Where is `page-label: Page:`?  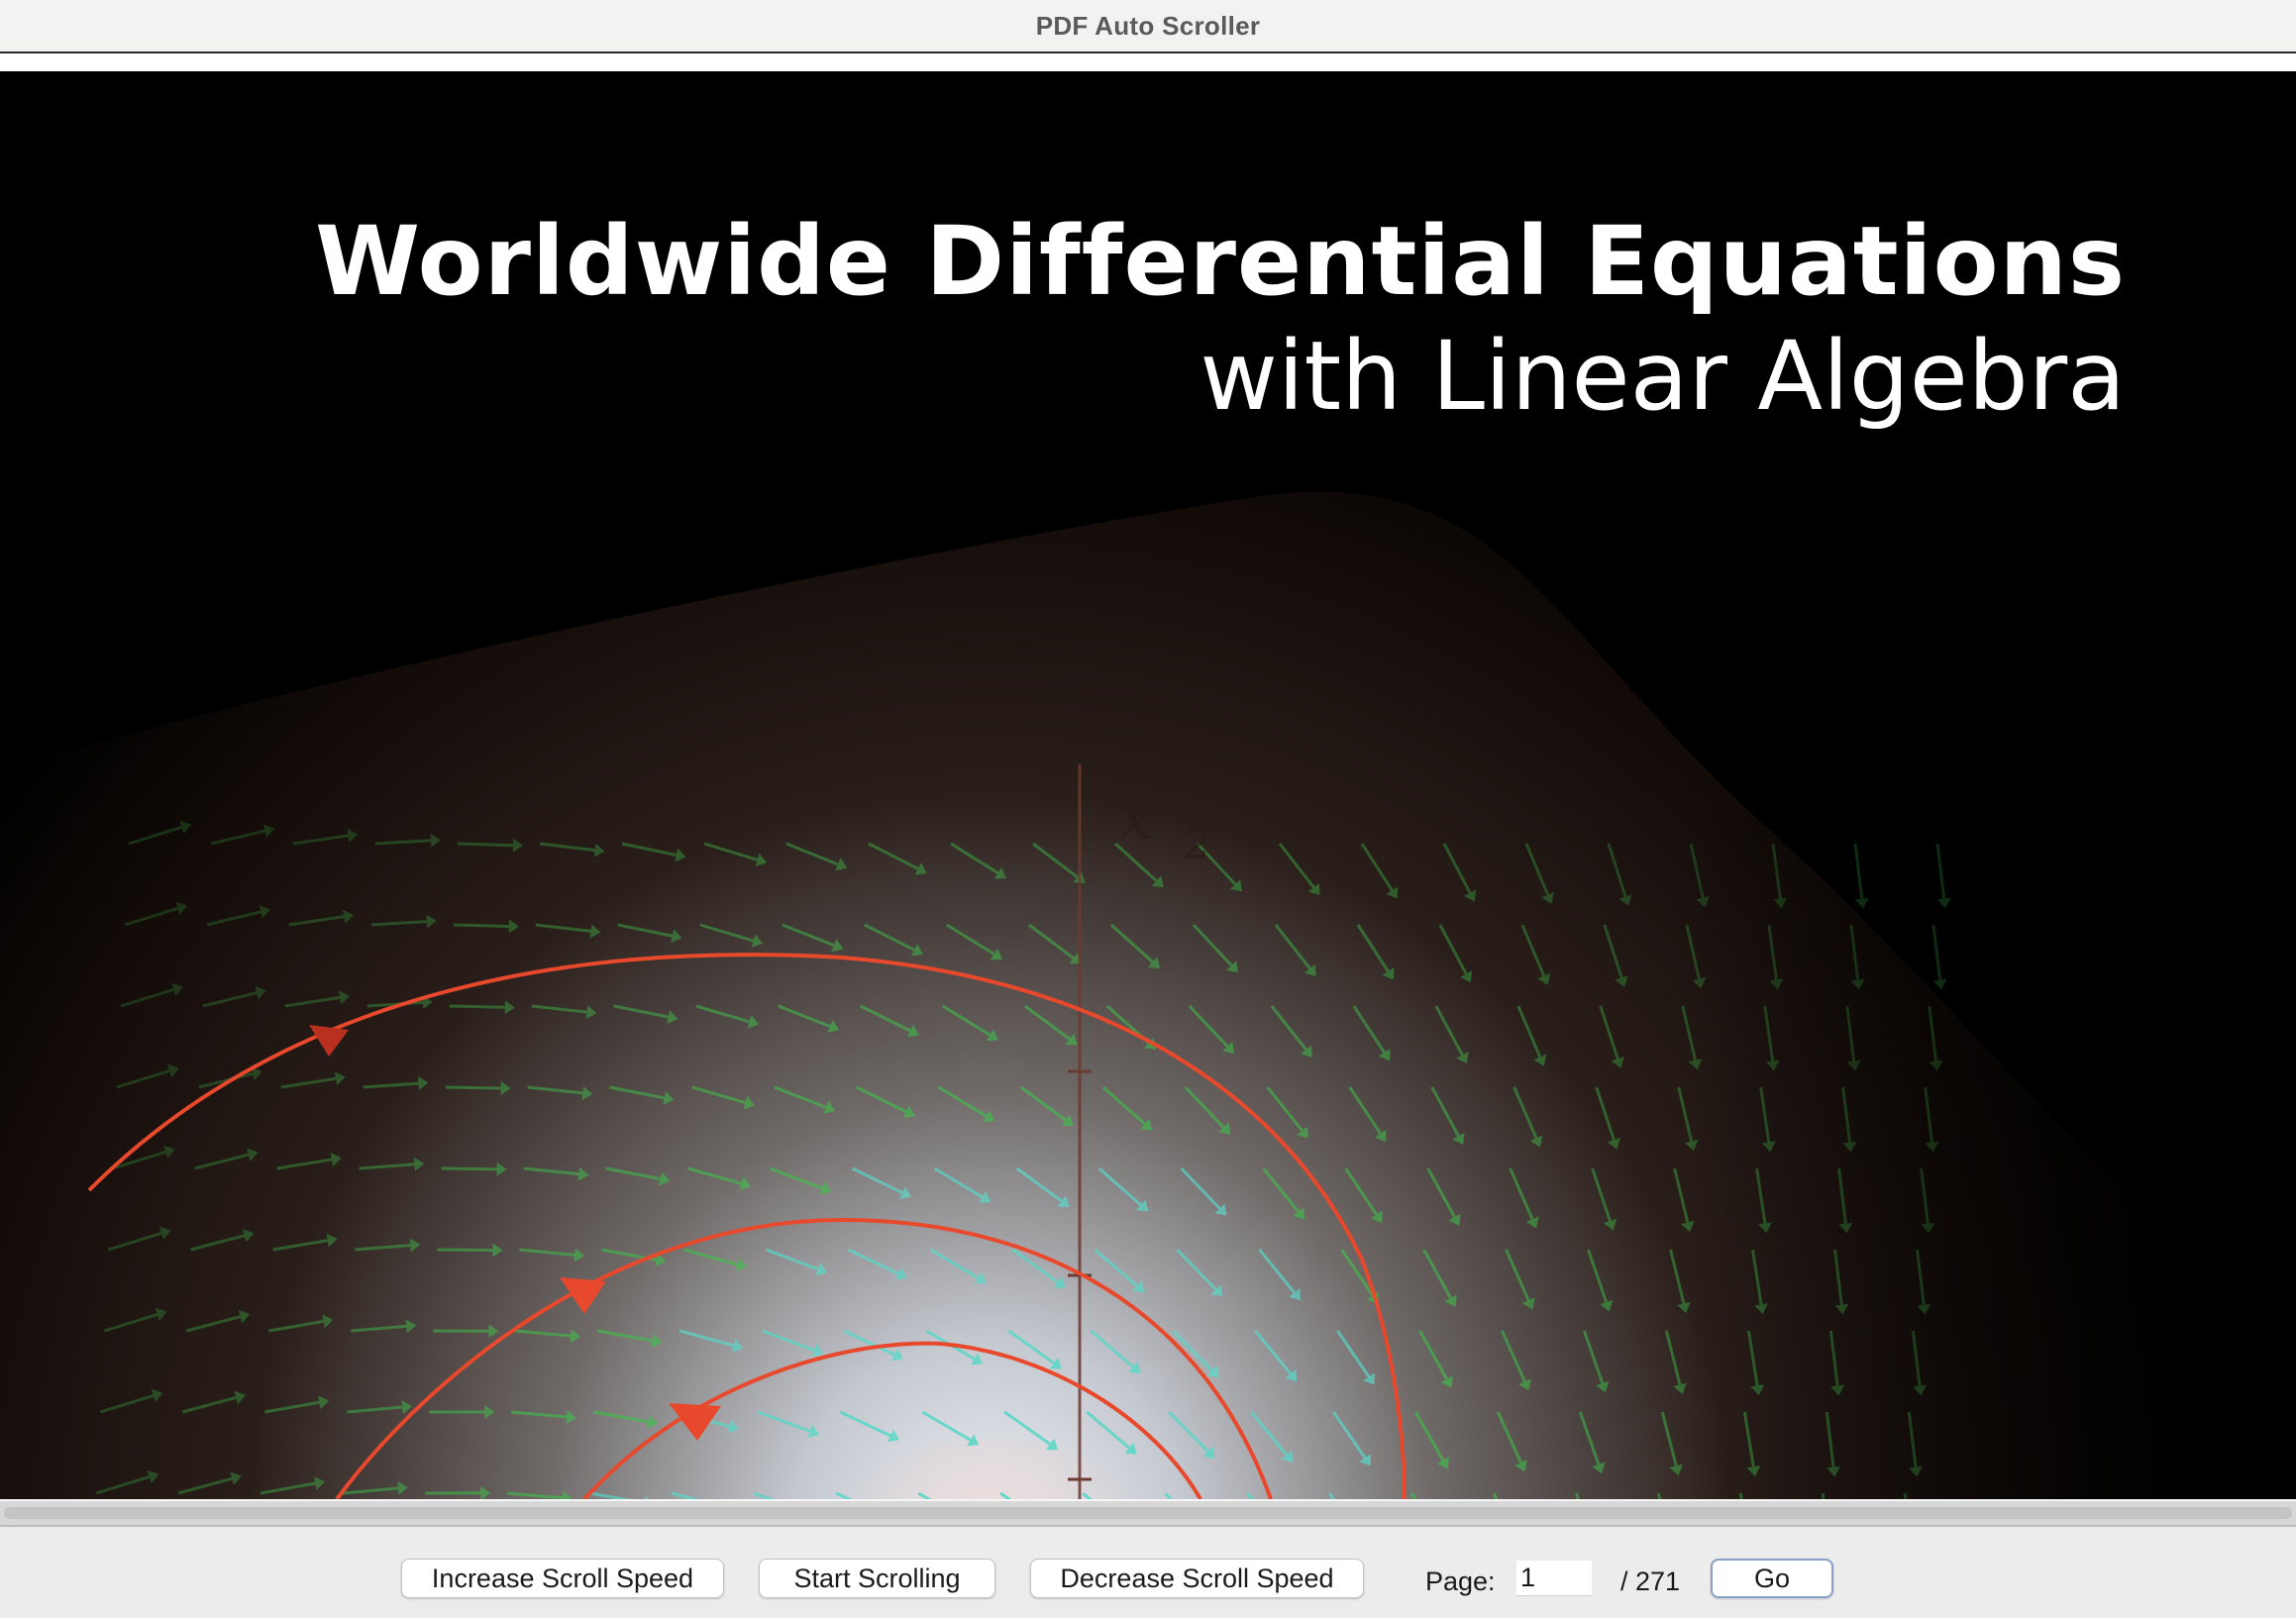
page-label: Page: is located at coordinates (1460, 1581).